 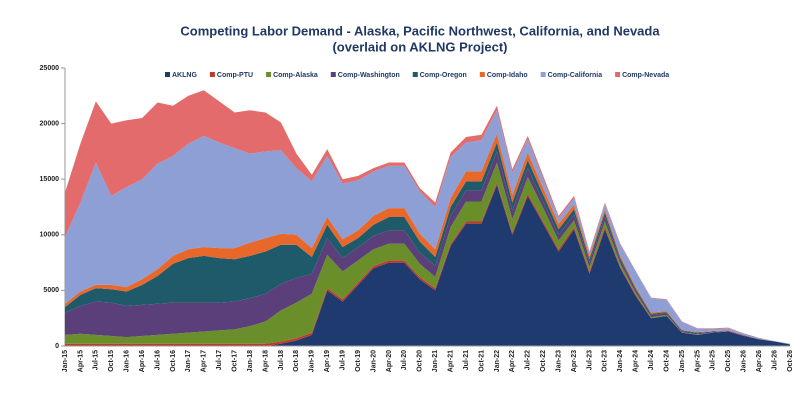 What do you see at coordinates (651, 360) in the screenshot?
I see `x-tick-label: Jul-24` at bounding box center [651, 360].